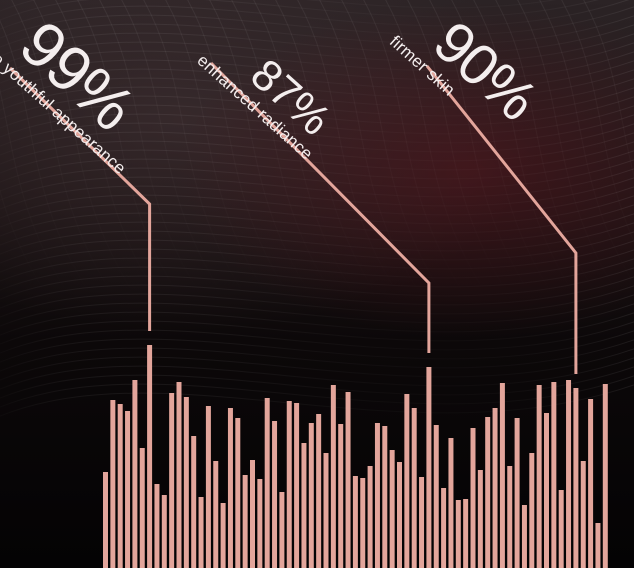  I want to click on callout-1-leader-line, so click(80, 198).